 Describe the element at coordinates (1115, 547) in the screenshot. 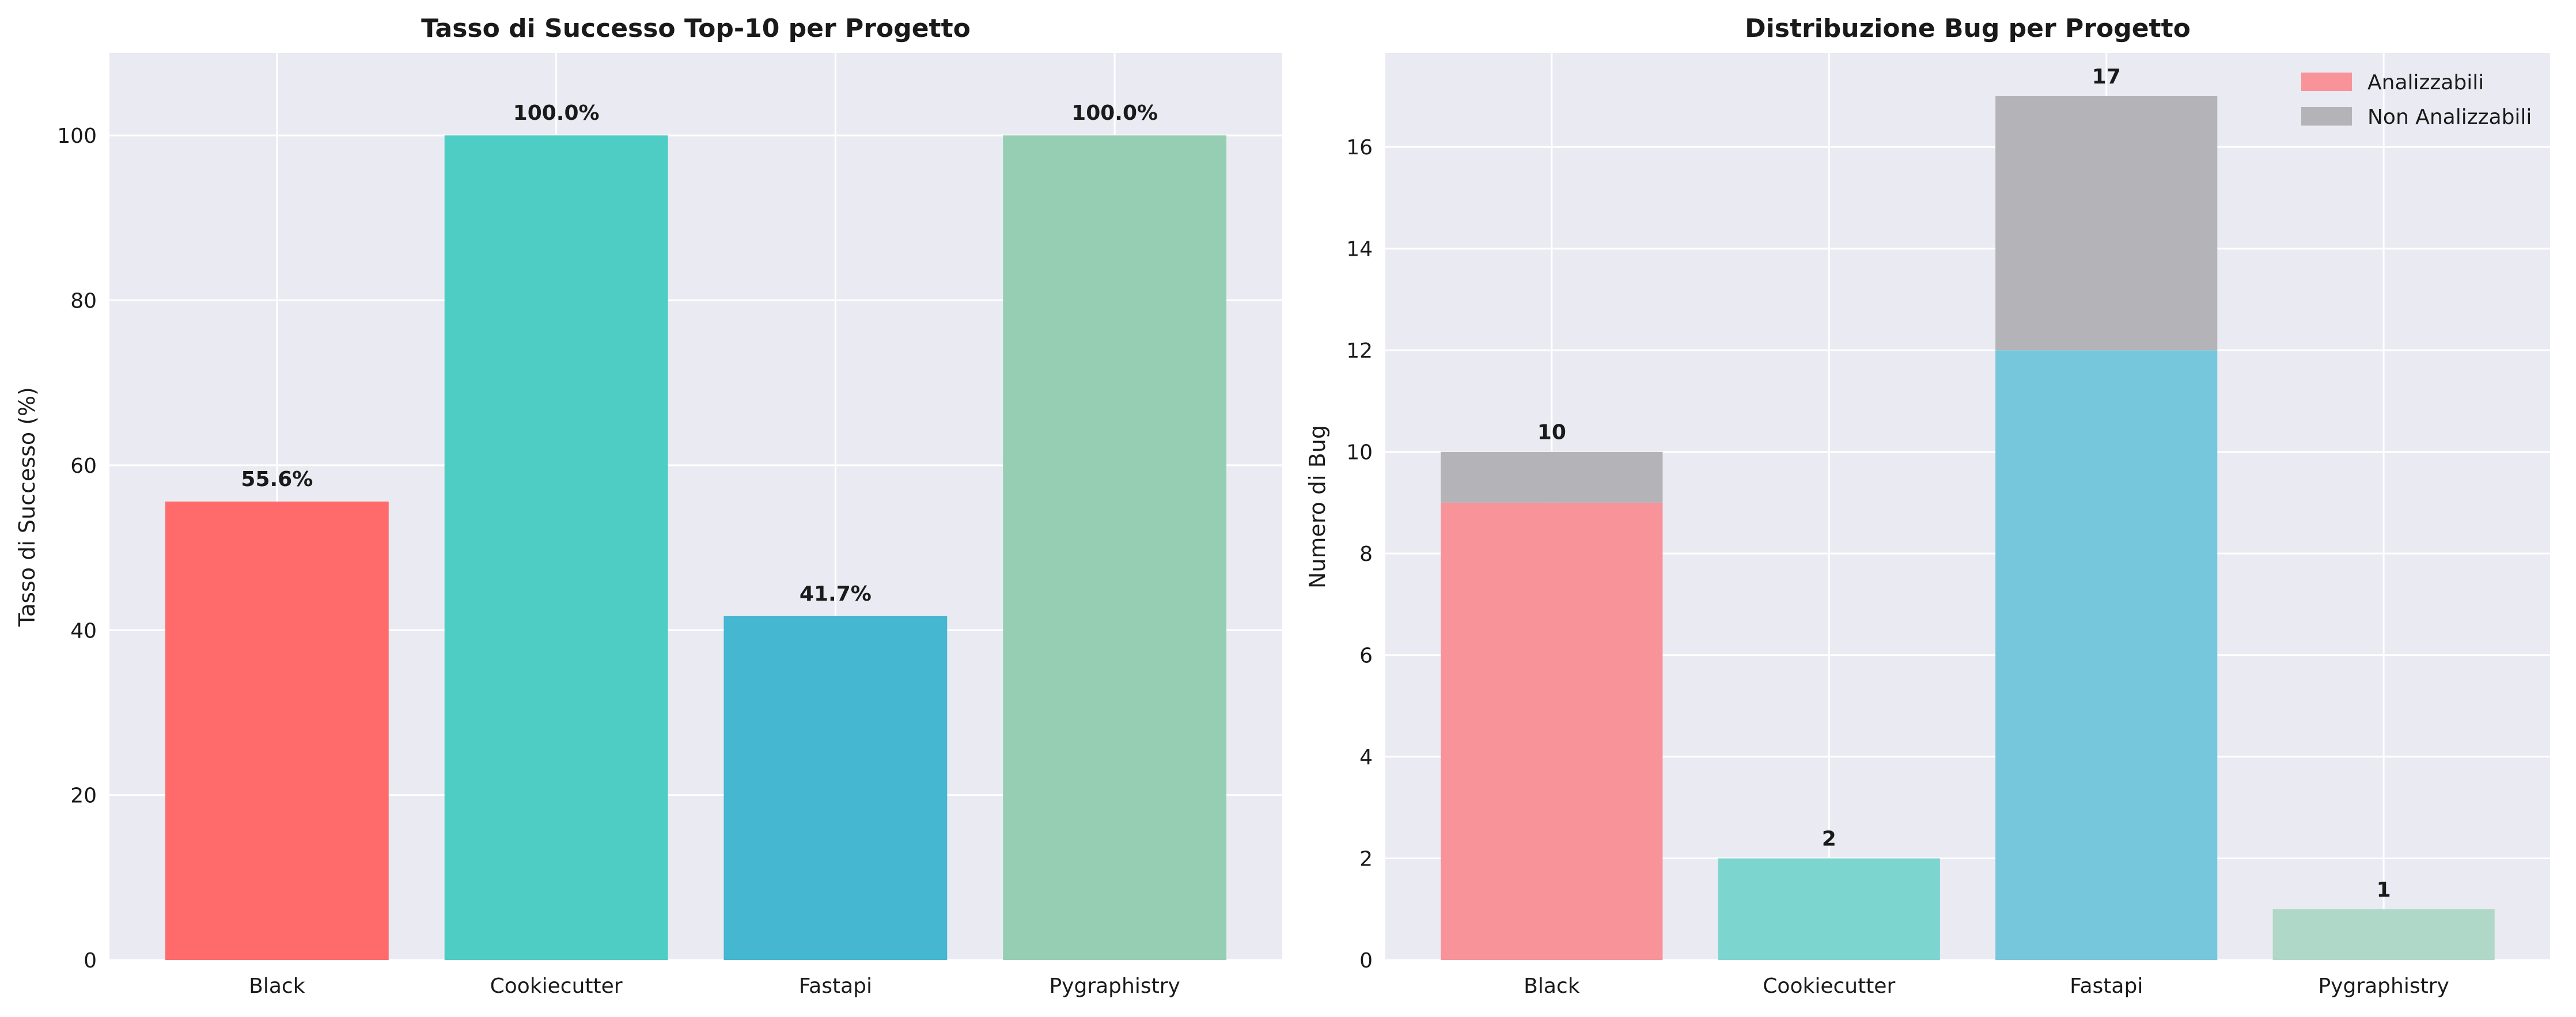

I see `bar-pygraphistry` at that location.